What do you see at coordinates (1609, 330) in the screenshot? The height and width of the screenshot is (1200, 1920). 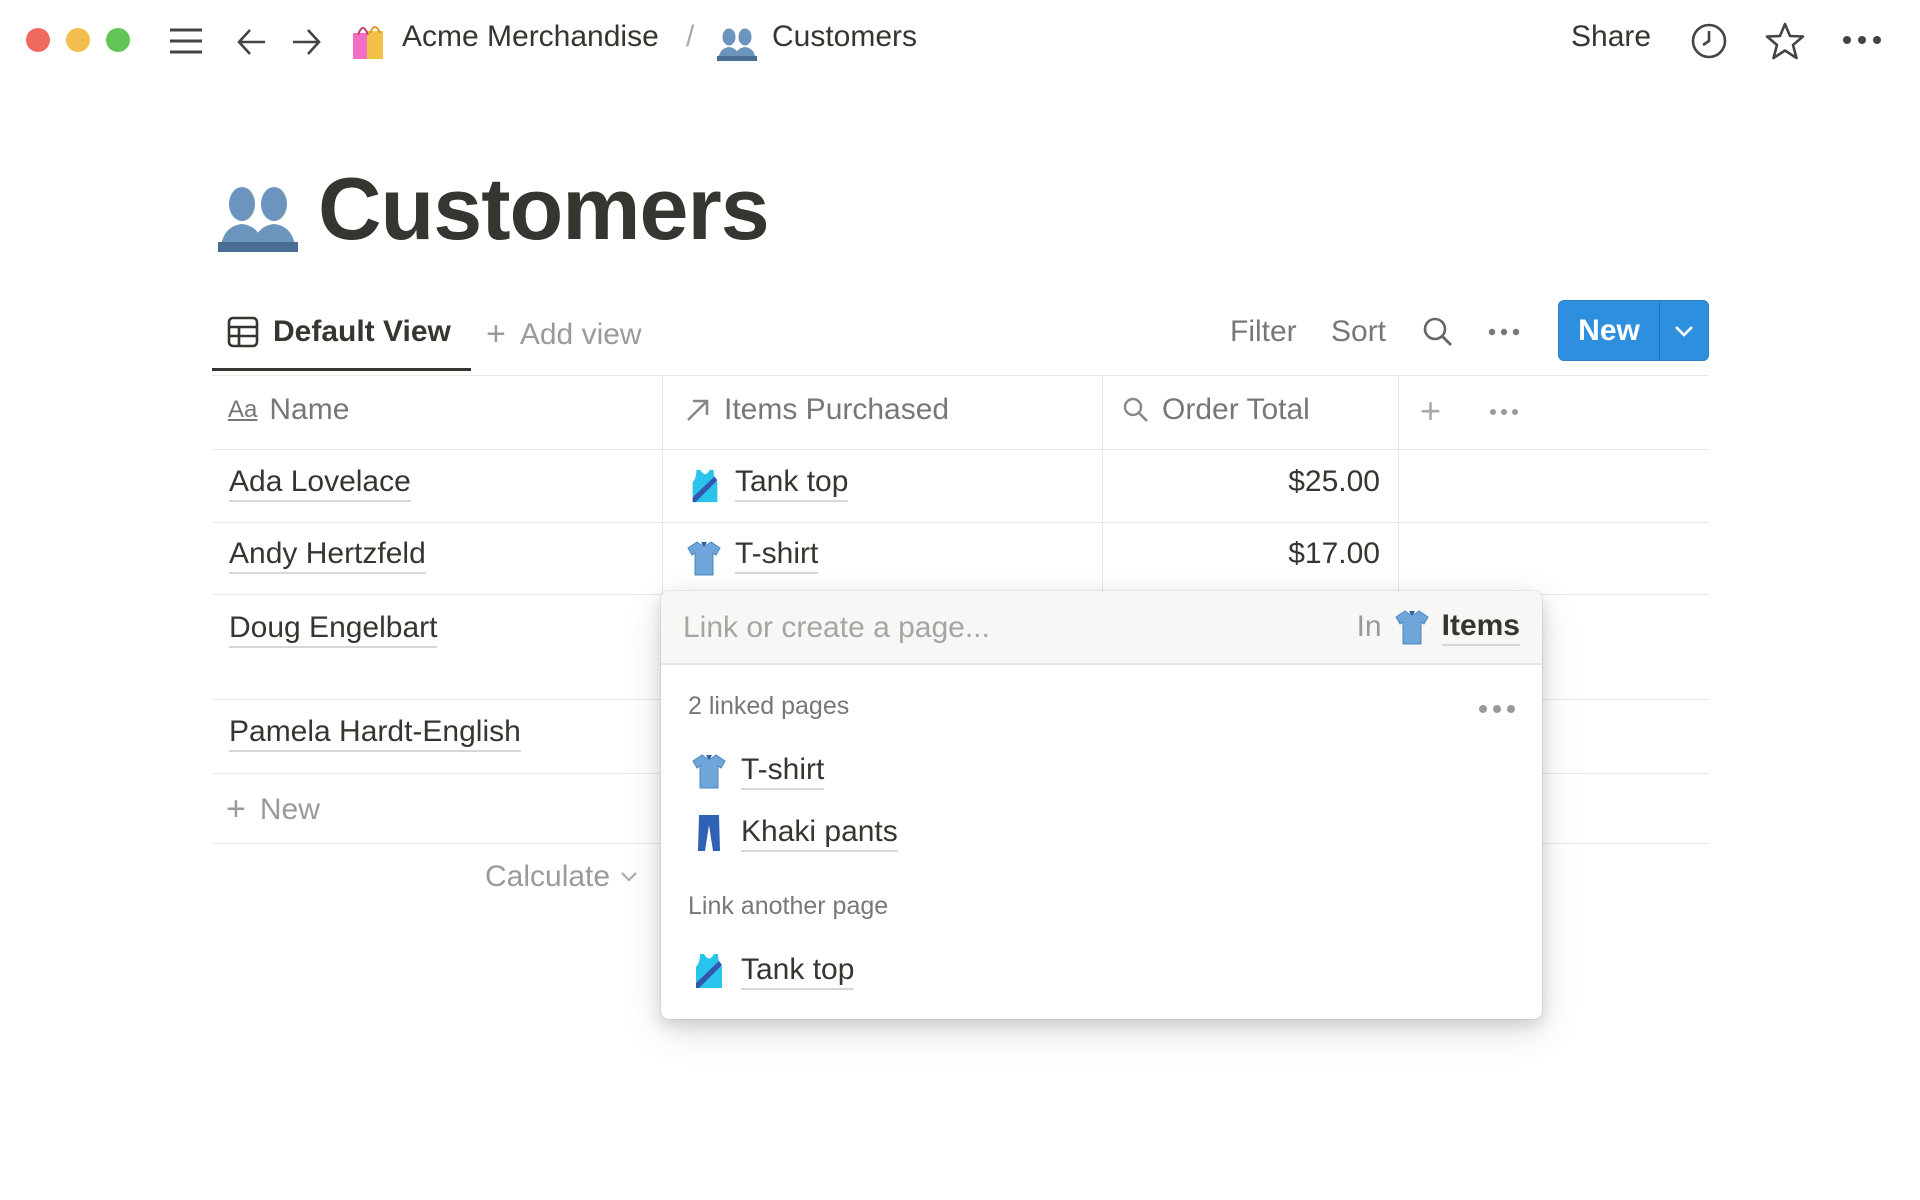 I see `new-button: New` at bounding box center [1609, 330].